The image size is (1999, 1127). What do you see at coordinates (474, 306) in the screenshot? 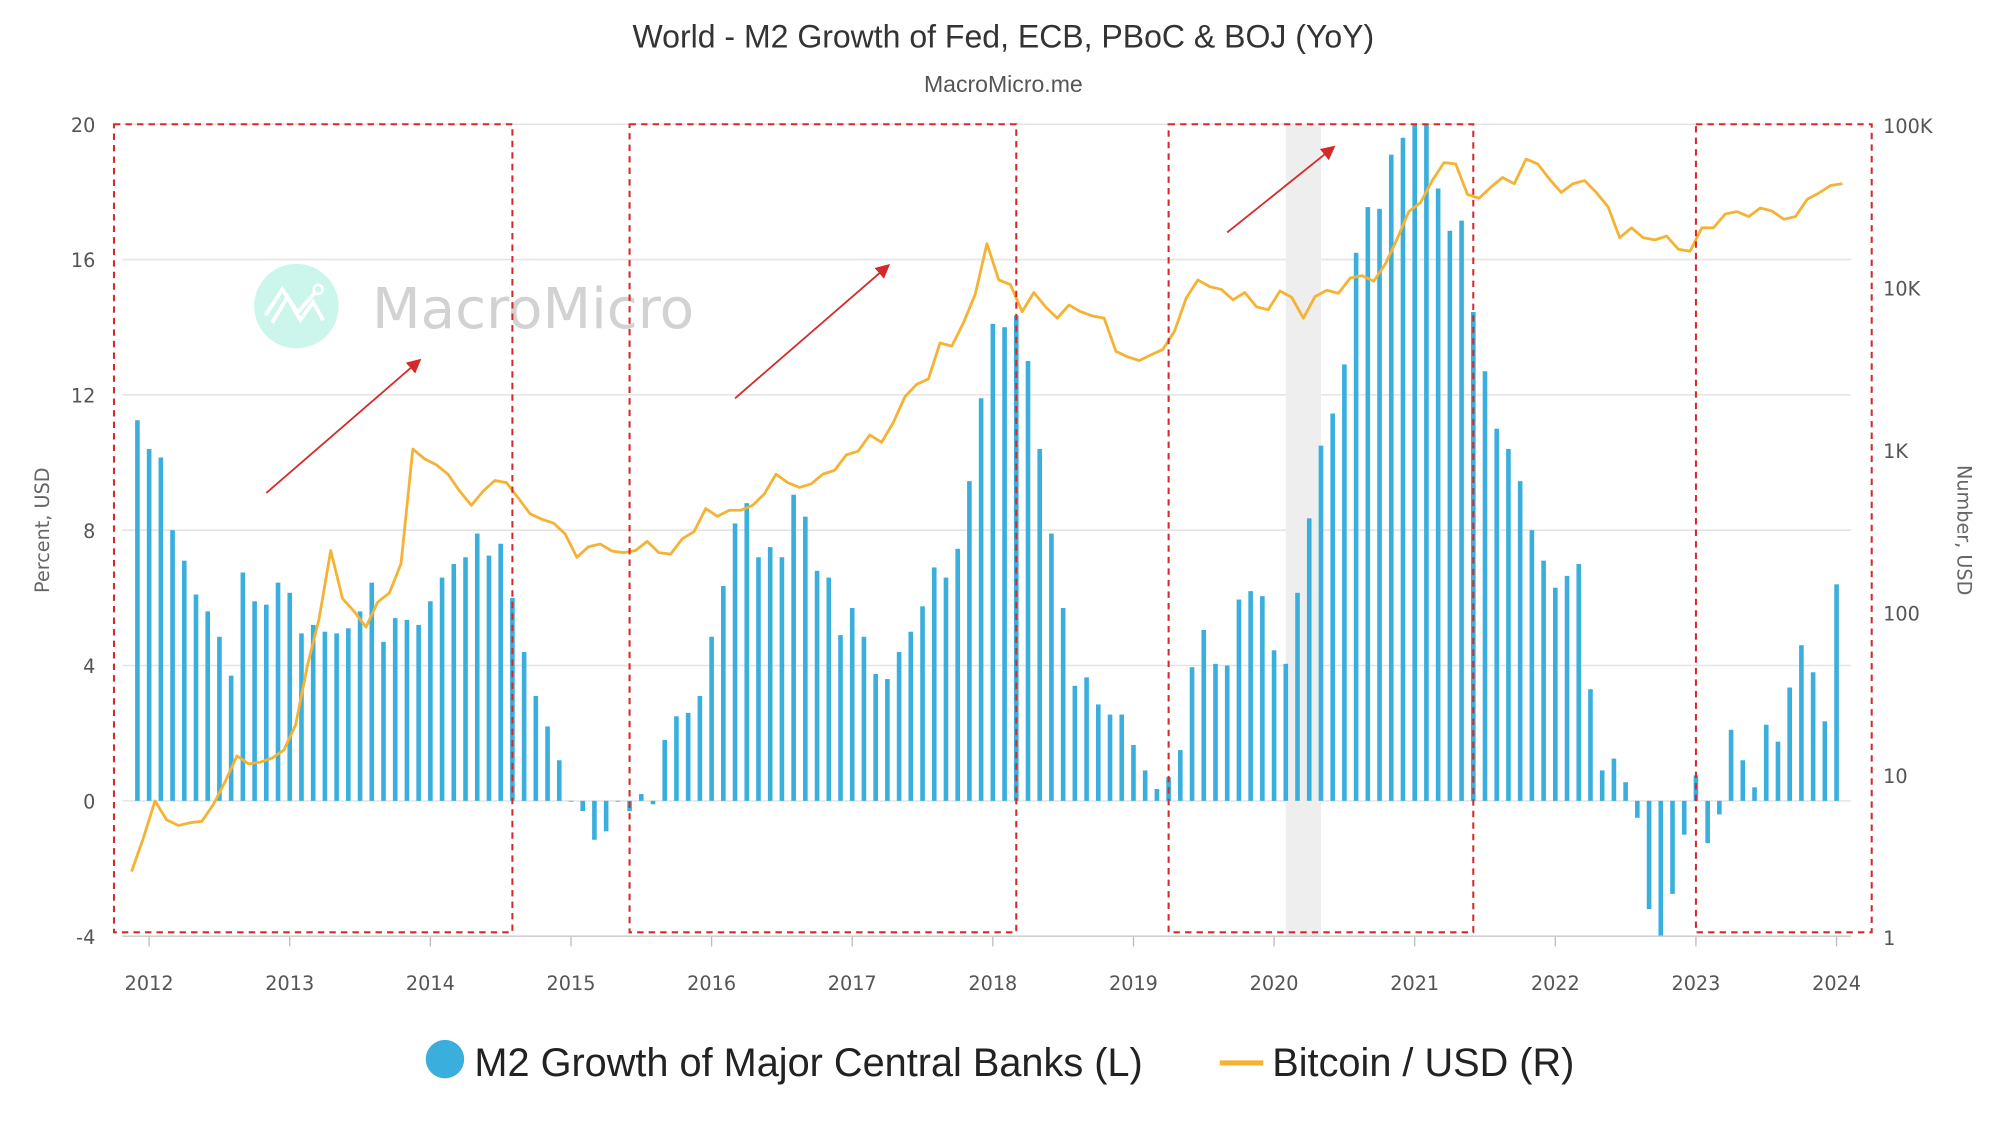
I see `watermark-logo: MacroMicro` at bounding box center [474, 306].